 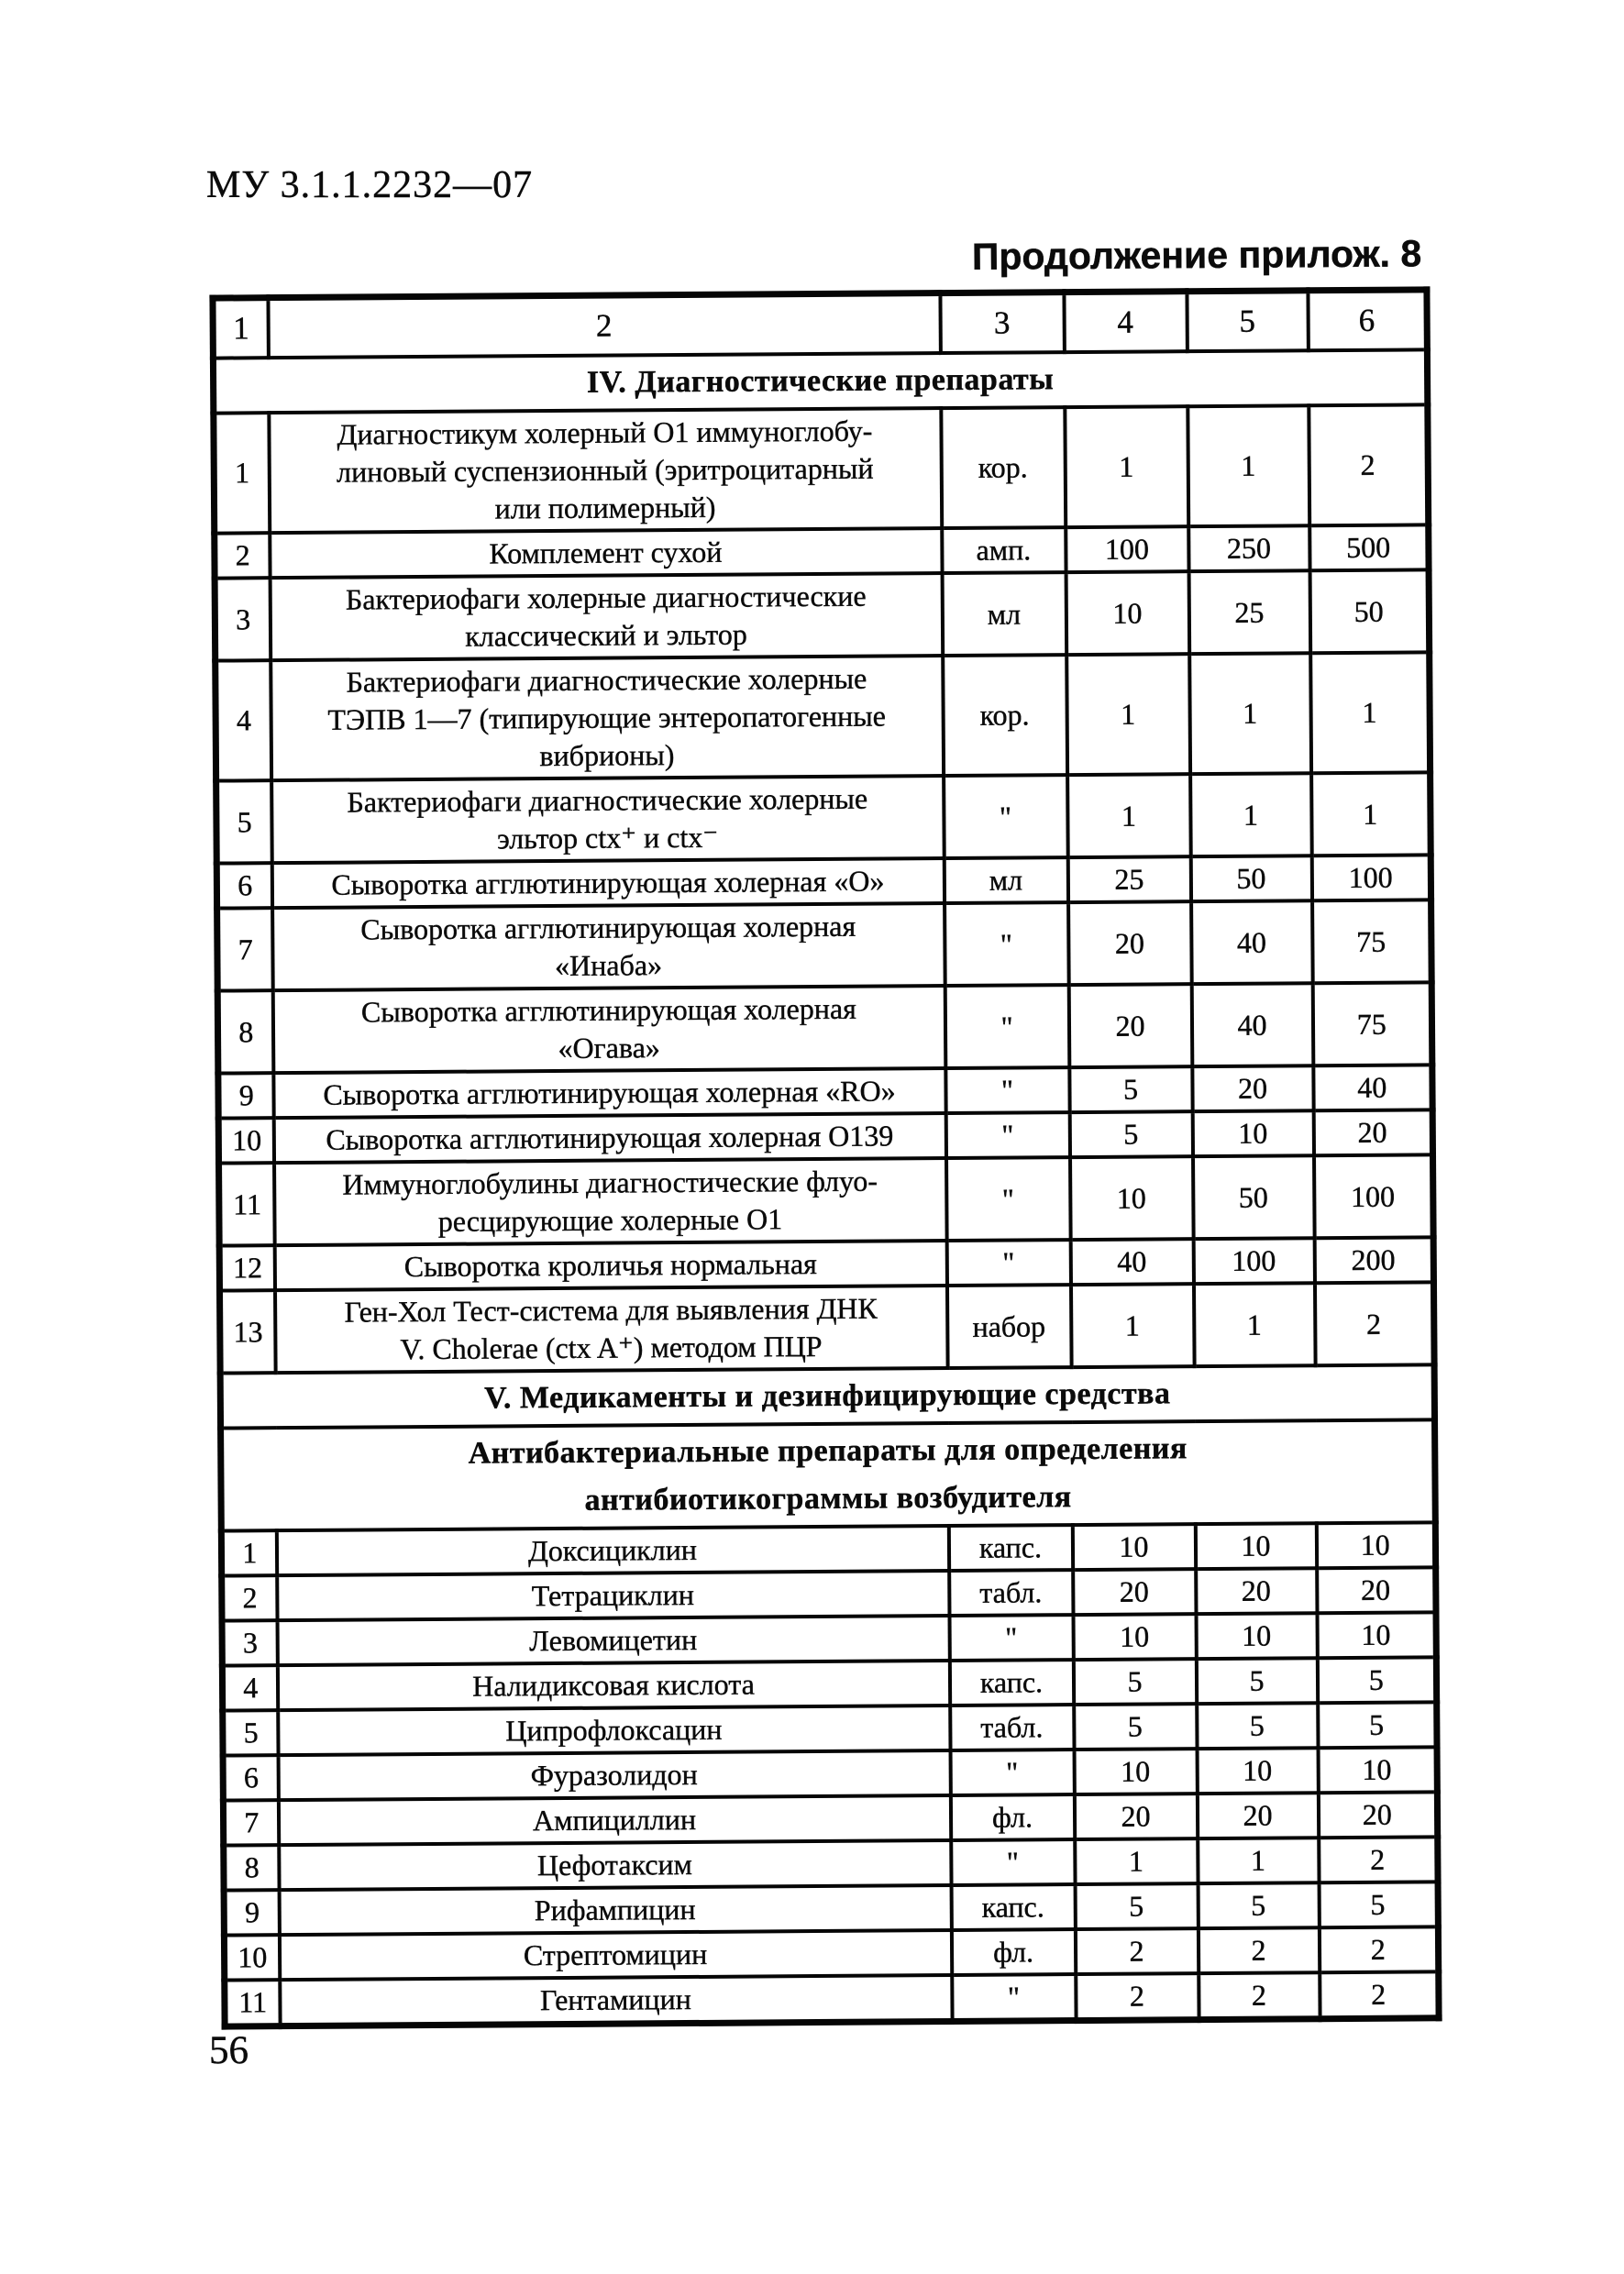 What do you see at coordinates (820, 382) in the screenshot?
I see `section-iv-header-row: IV. Диагностические препараты` at bounding box center [820, 382].